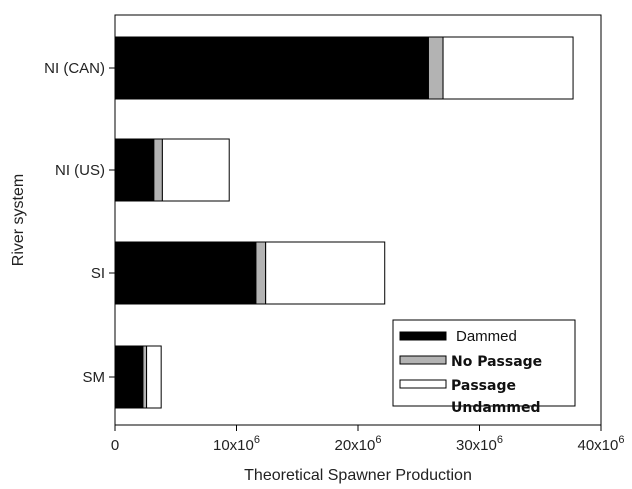  Describe the element at coordinates (486, 336) in the screenshot. I see `legend-label-dammed: Dammed` at that location.